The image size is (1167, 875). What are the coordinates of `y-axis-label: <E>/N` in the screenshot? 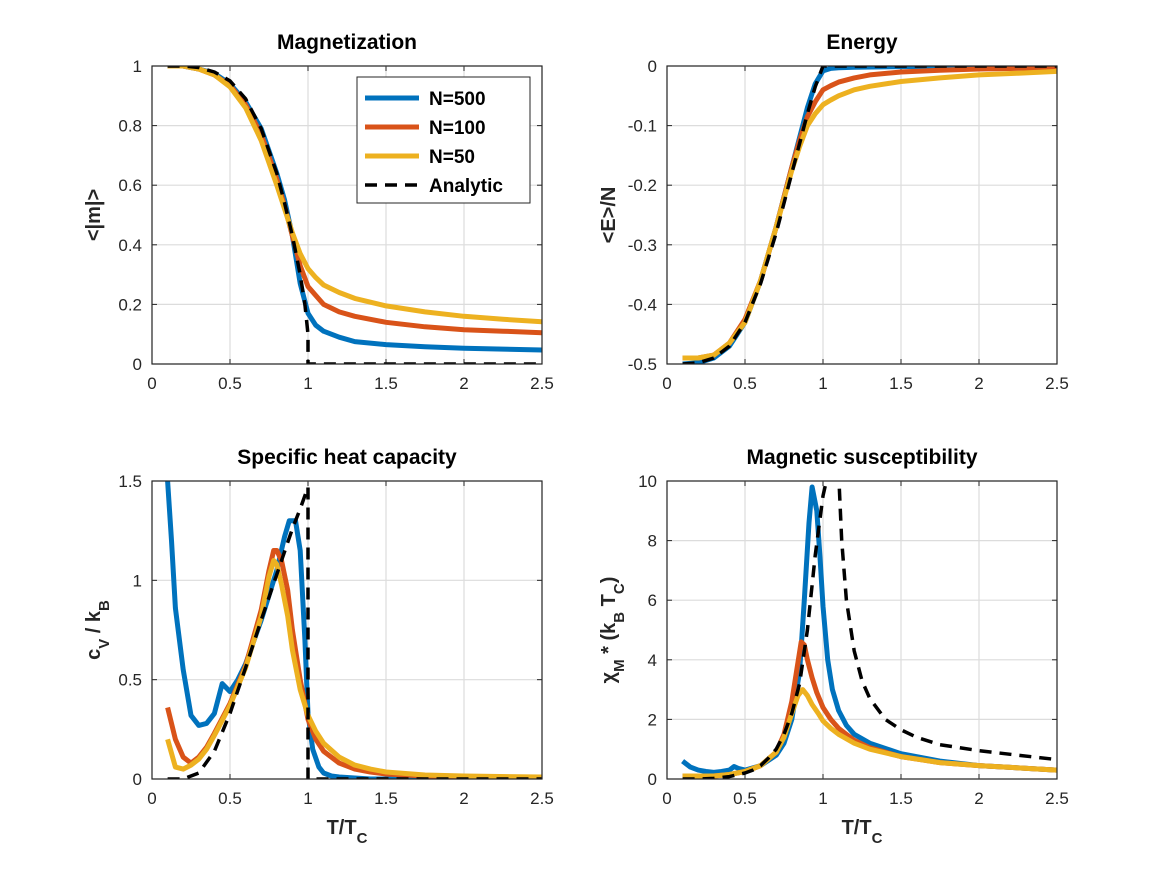 It's located at (609, 215).